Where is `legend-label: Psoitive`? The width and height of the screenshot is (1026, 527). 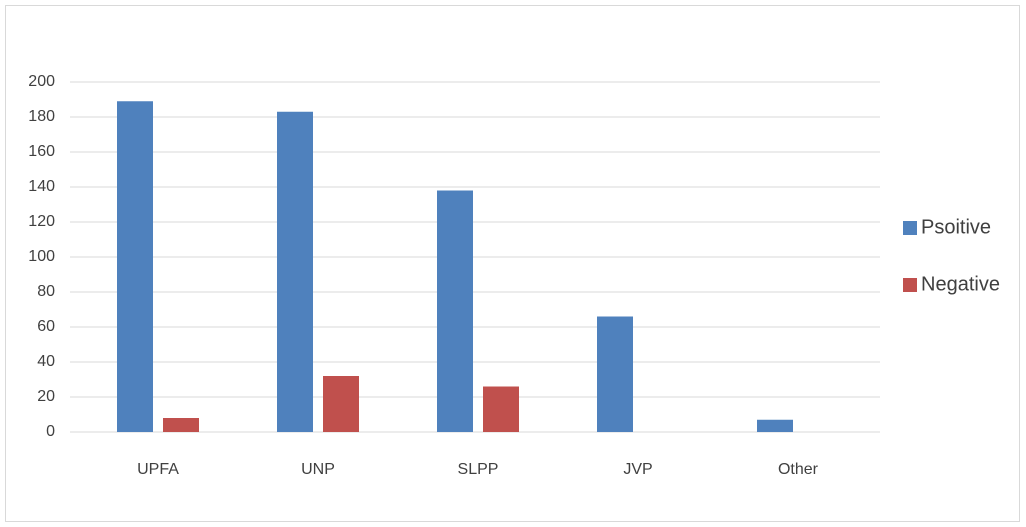 legend-label: Psoitive is located at coordinates (956, 227).